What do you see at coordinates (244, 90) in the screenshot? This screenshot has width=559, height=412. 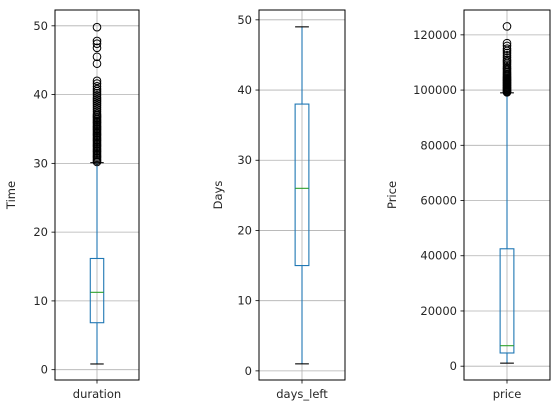 I see `days-left-ytick-label: 40` at bounding box center [244, 90].